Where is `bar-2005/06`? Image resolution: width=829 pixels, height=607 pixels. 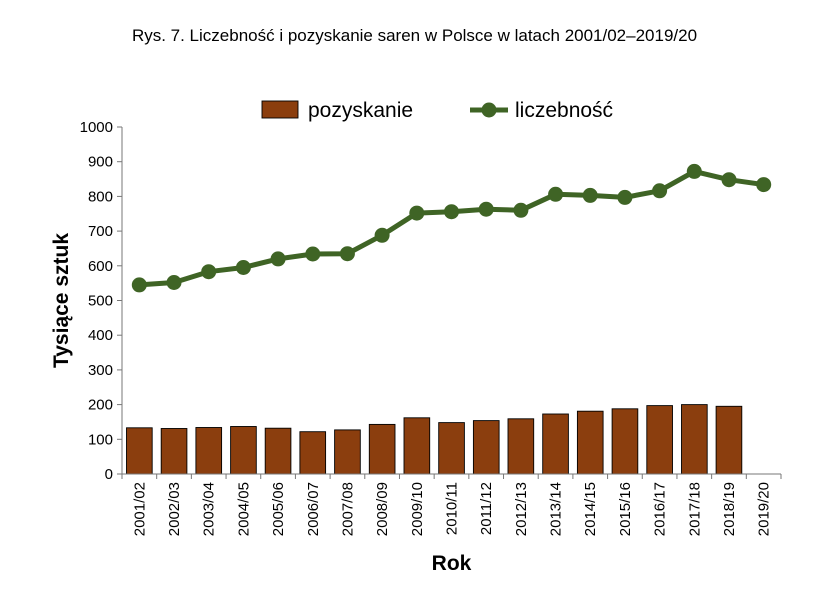 bar-2005/06 is located at coordinates (278, 451).